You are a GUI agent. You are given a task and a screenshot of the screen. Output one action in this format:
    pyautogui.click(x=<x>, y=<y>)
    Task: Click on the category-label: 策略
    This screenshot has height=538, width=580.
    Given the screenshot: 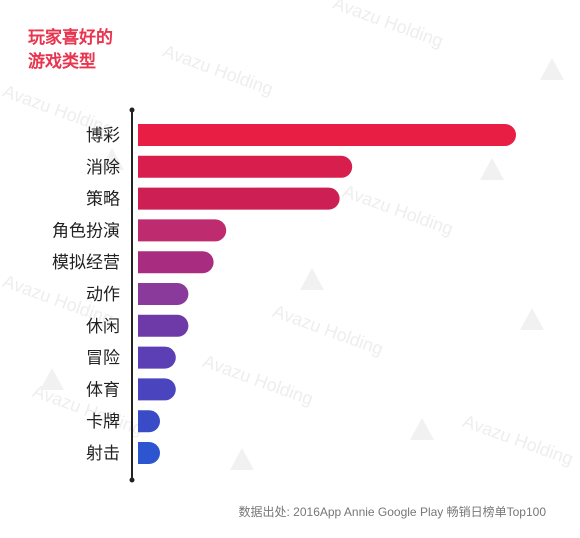 What is the action you would take?
    pyautogui.click(x=103, y=200)
    